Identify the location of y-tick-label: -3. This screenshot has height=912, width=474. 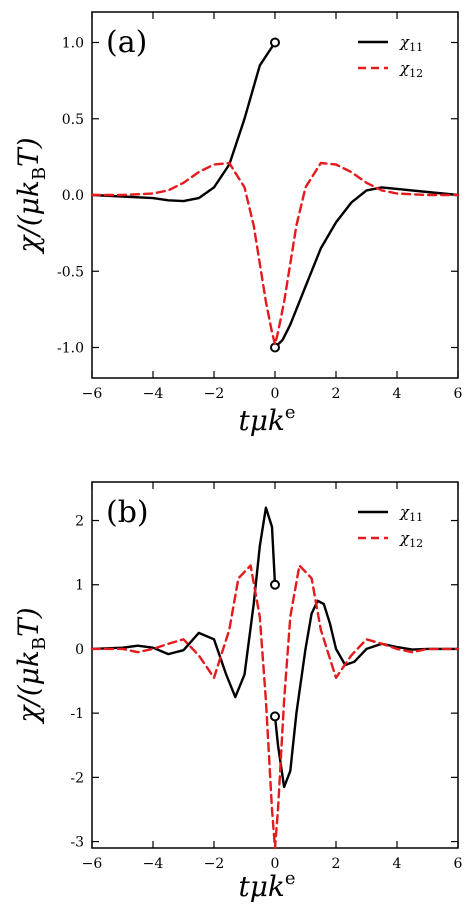
(77, 843).